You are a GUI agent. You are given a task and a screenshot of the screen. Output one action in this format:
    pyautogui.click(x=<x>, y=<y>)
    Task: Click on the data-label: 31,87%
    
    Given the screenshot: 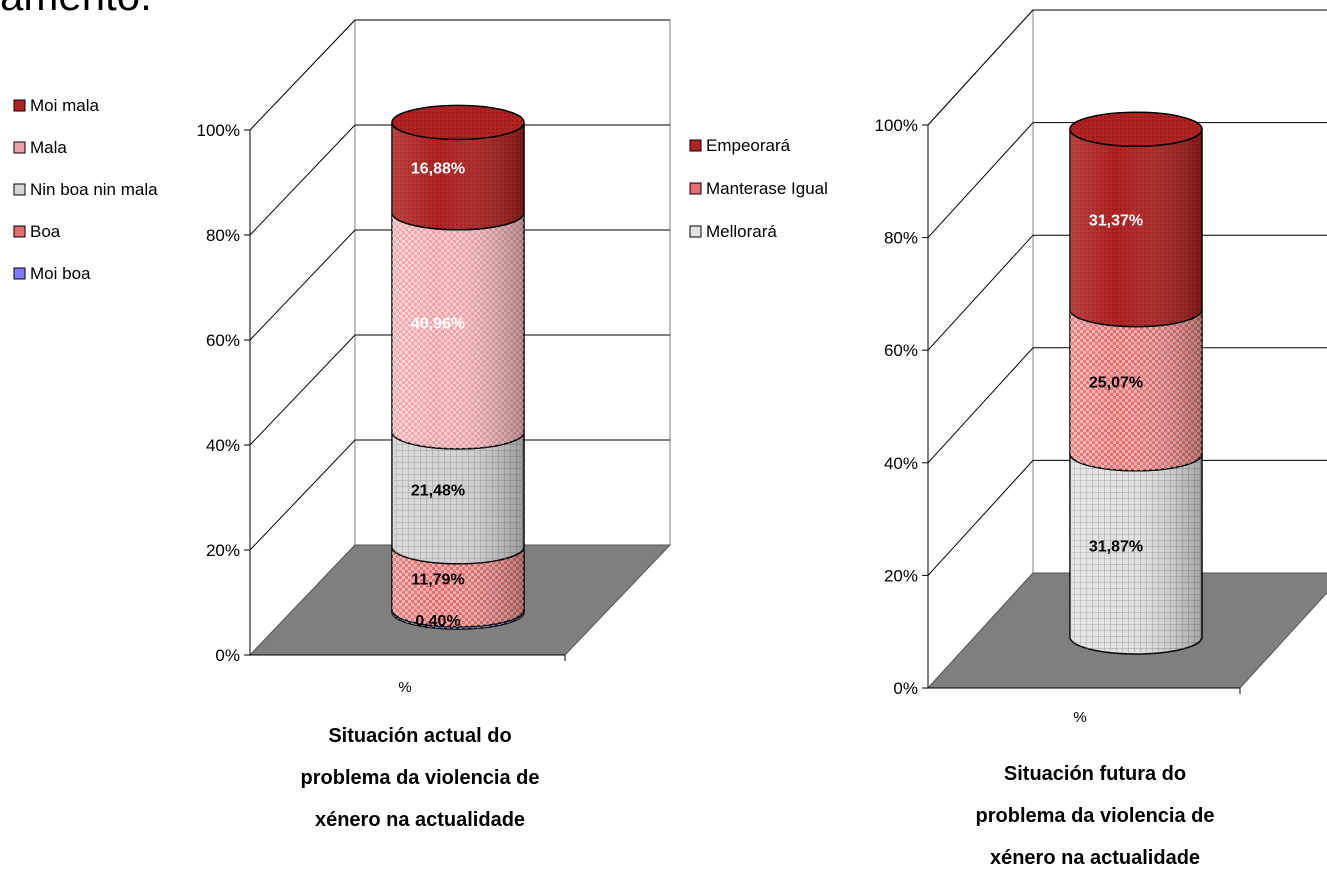 What is the action you would take?
    pyautogui.click(x=1116, y=546)
    